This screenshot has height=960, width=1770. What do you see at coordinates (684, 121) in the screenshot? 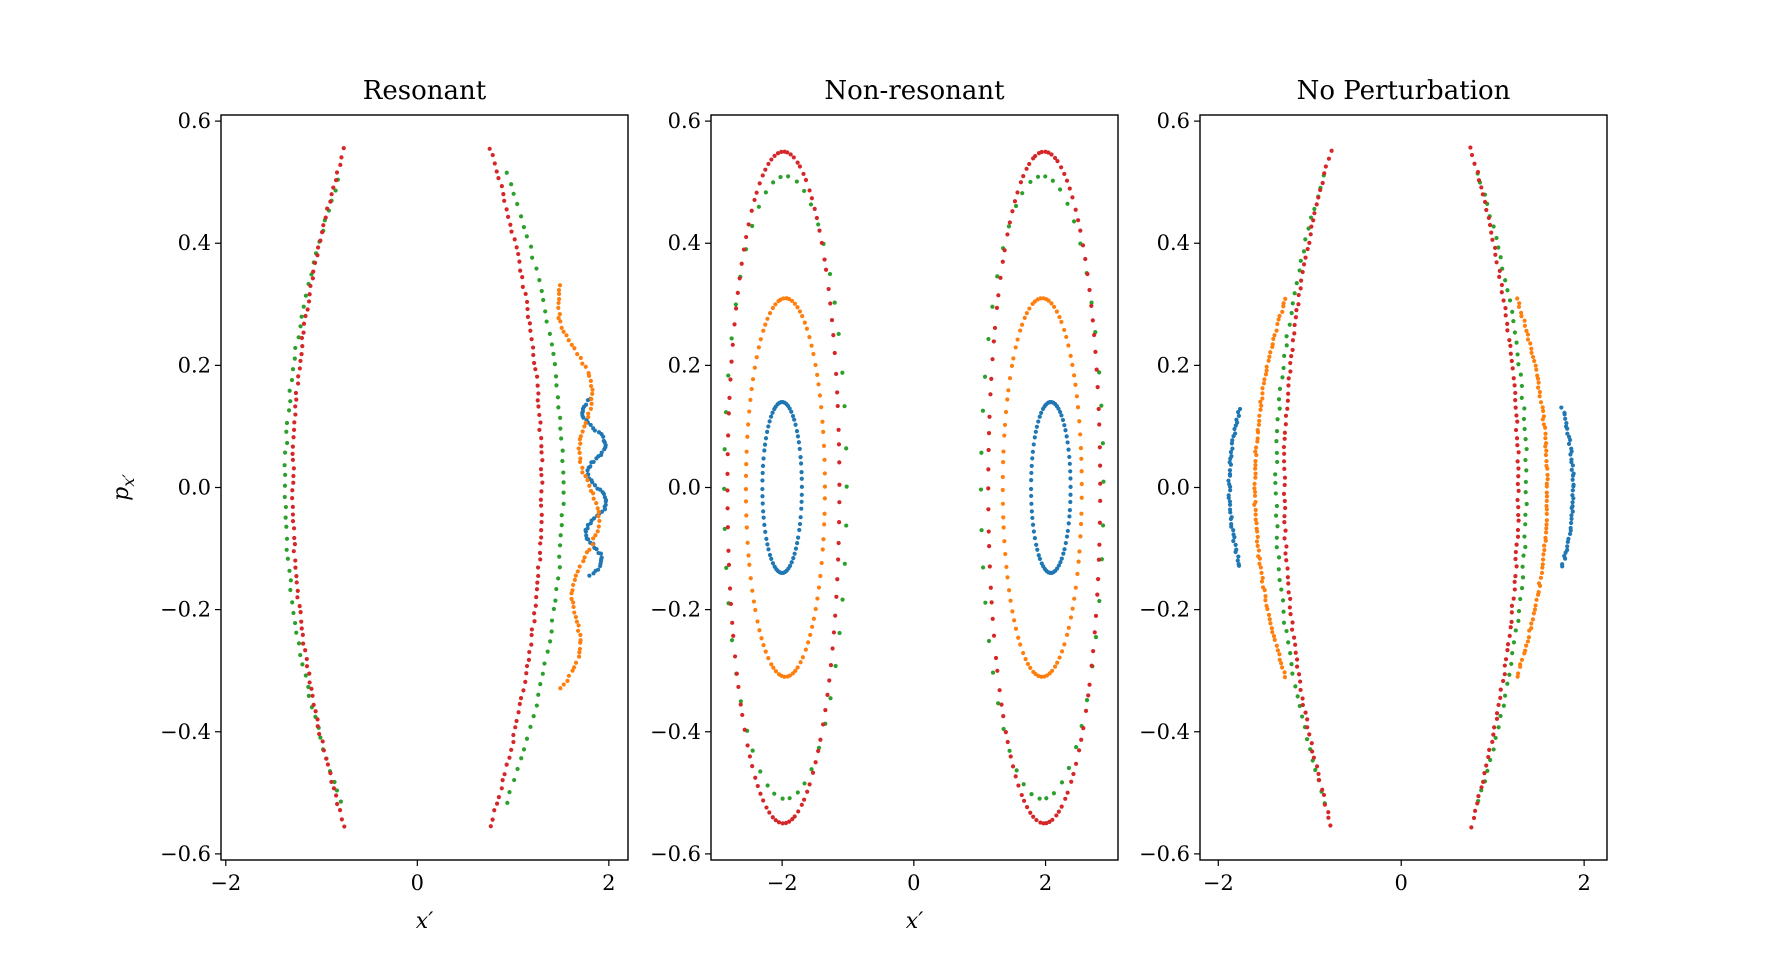
I see `y-tick-label: 0.6` at bounding box center [684, 121].